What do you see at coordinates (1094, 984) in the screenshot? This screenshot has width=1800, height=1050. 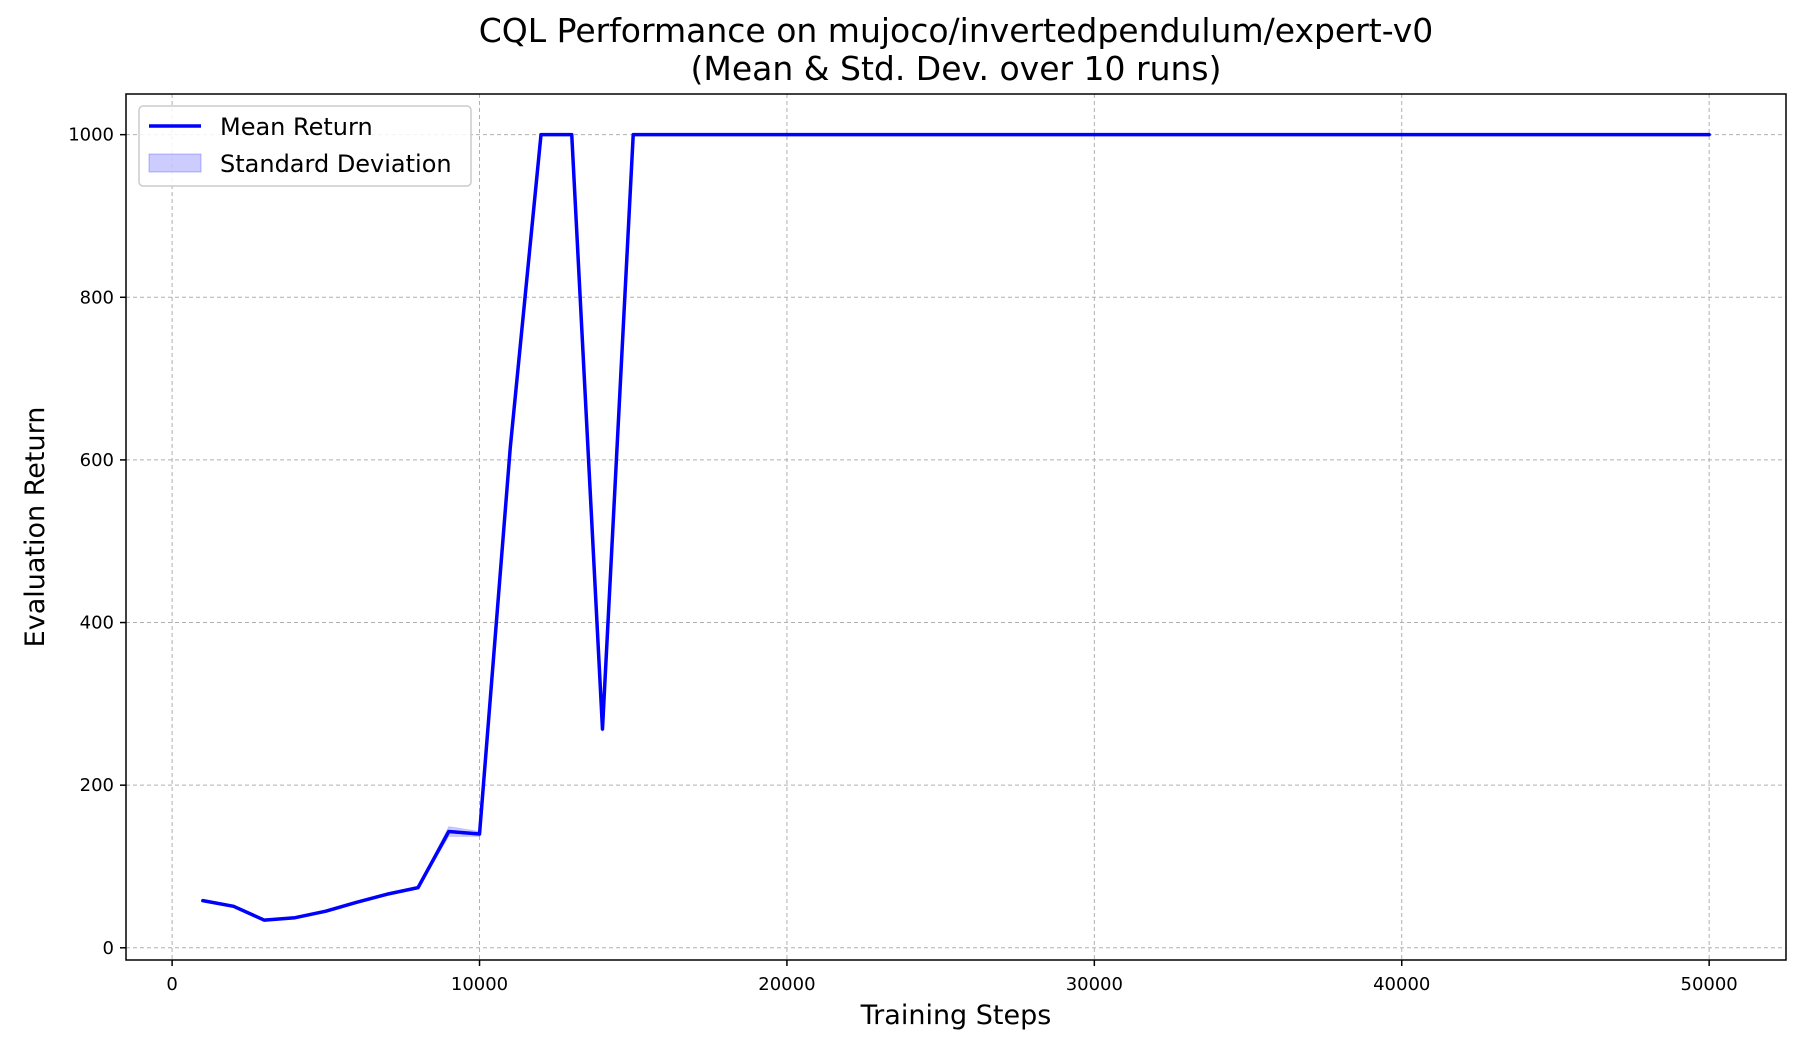 I see `x-tick-label: 30000` at bounding box center [1094, 984].